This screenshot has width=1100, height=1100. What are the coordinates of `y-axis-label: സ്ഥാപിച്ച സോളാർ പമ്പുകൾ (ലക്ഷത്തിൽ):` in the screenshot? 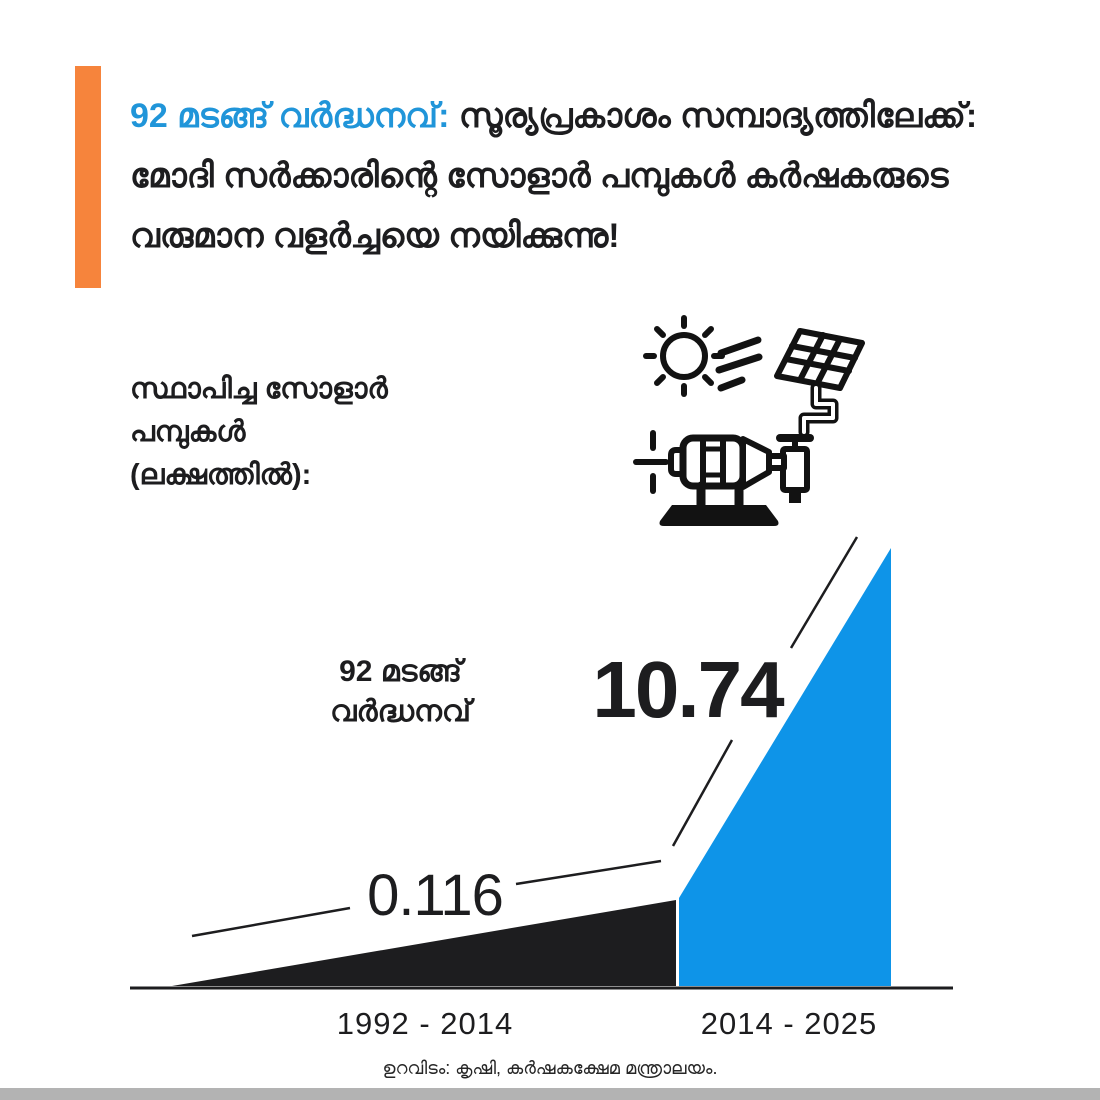 It's located at (295, 432).